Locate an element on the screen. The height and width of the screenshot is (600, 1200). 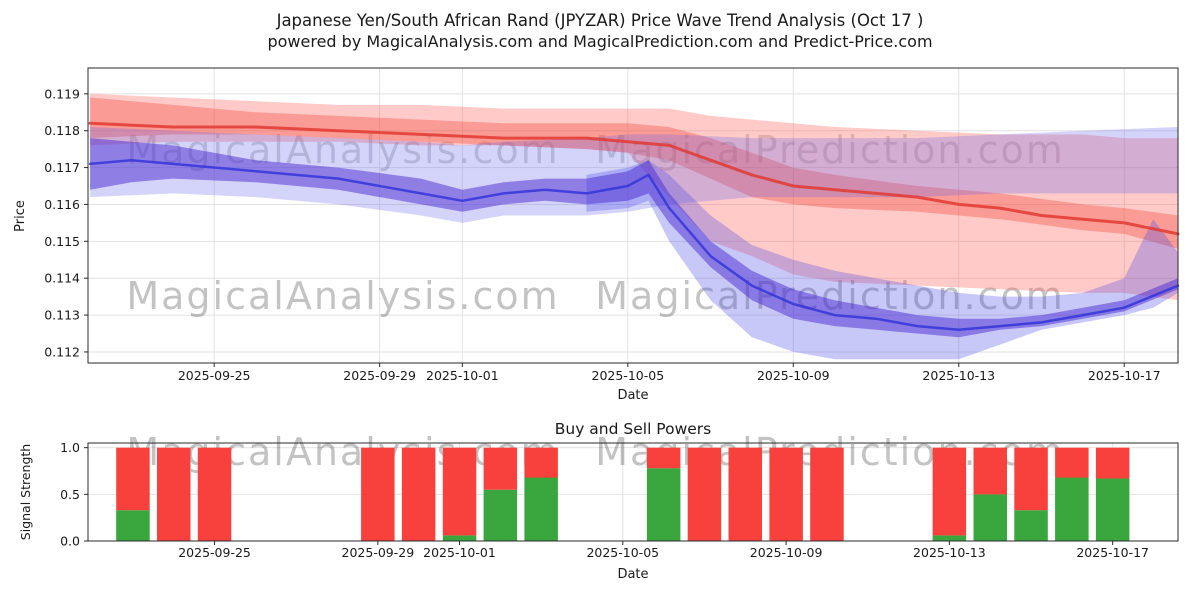
price-y-axis-label: Price is located at coordinates (20, 216).